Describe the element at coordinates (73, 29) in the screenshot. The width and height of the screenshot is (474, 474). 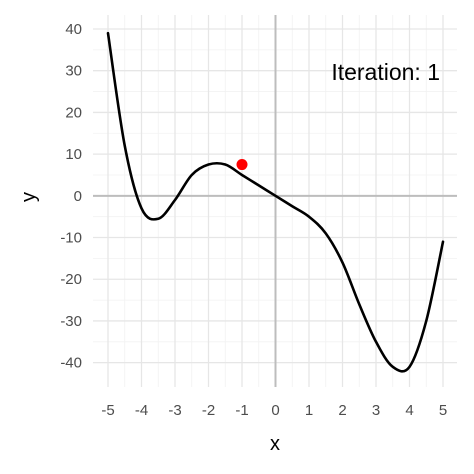
I see `y-tick-label: 40` at that location.